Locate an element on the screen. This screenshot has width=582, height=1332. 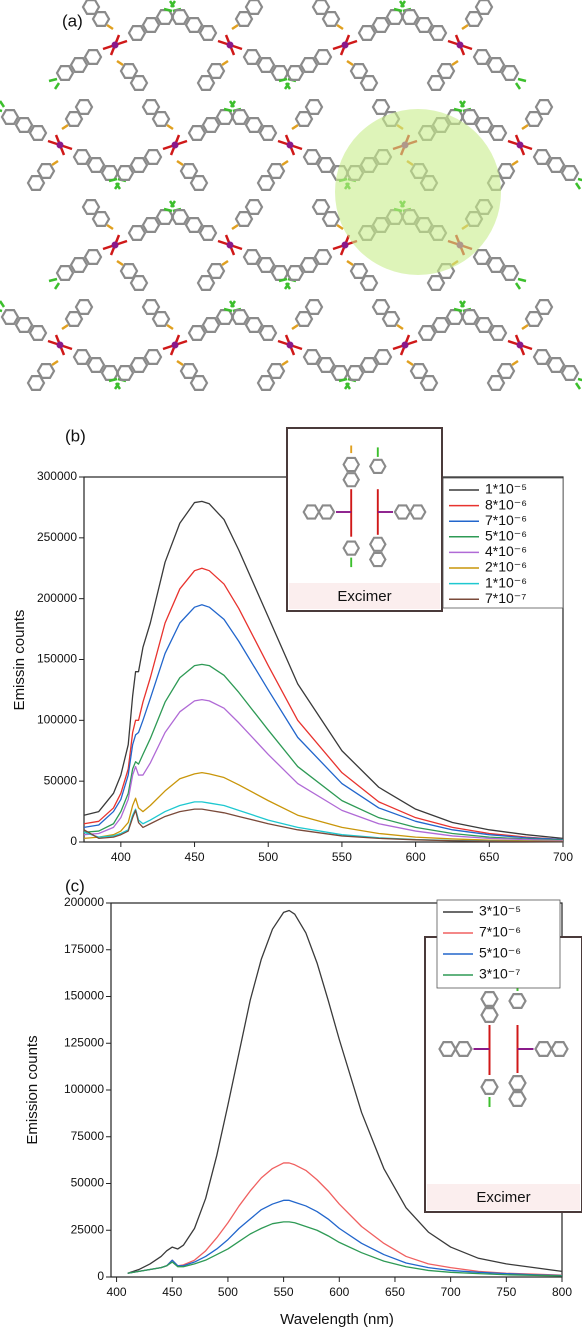
legend-label: 3*10⁻⁷ is located at coordinates (499, 974).